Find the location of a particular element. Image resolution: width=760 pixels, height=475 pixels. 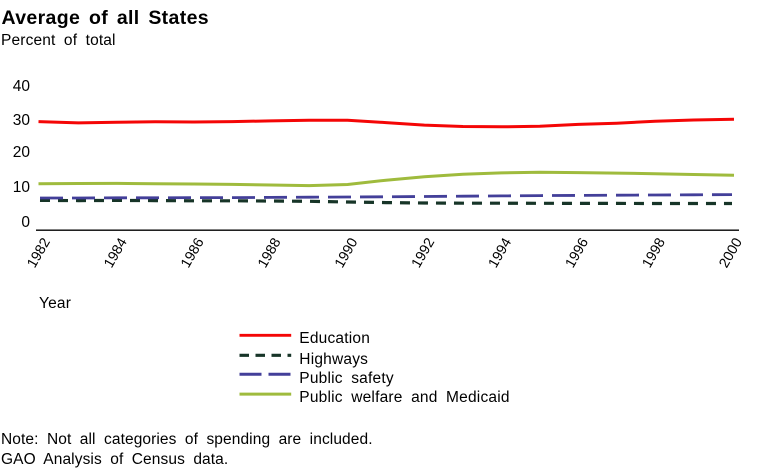

svg-text: 1982 is located at coordinates (39, 252).